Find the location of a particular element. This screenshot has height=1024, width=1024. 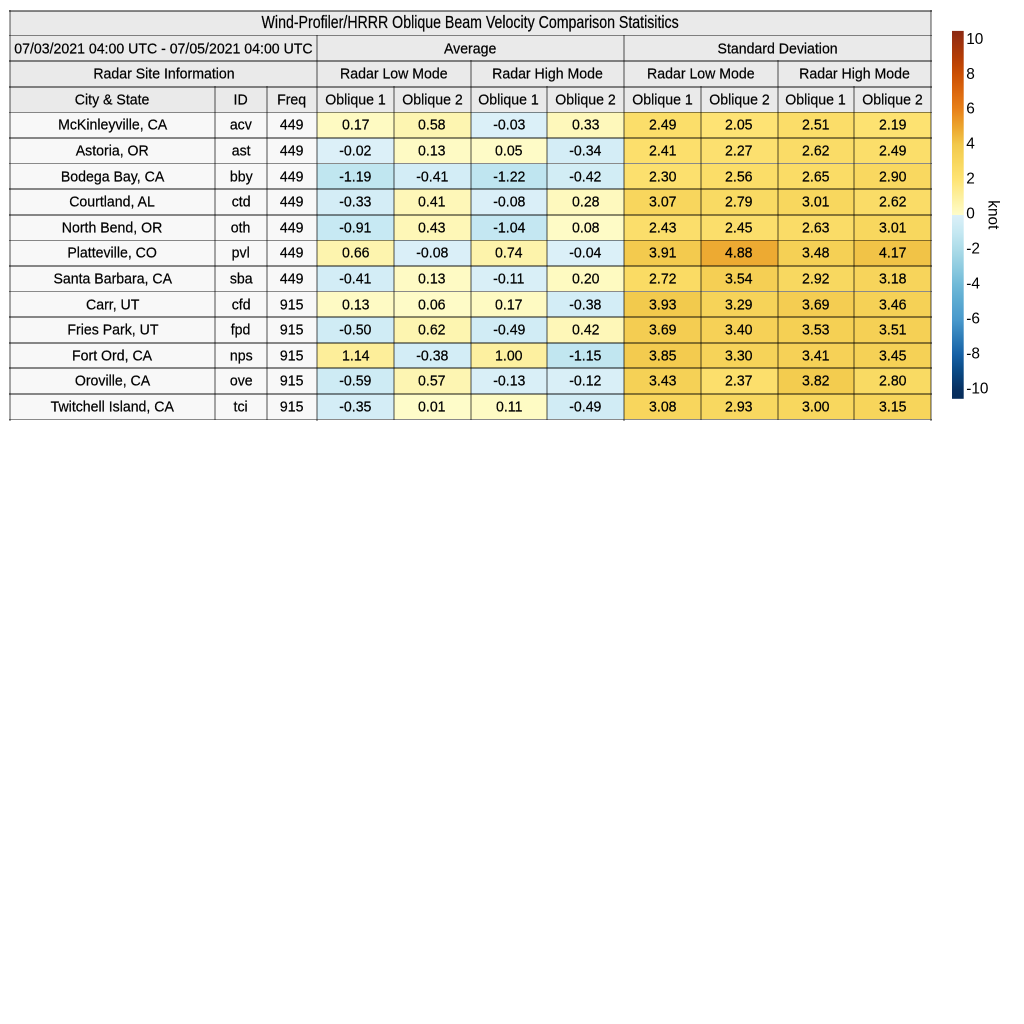

svg-text: 10 is located at coordinates (974, 39).